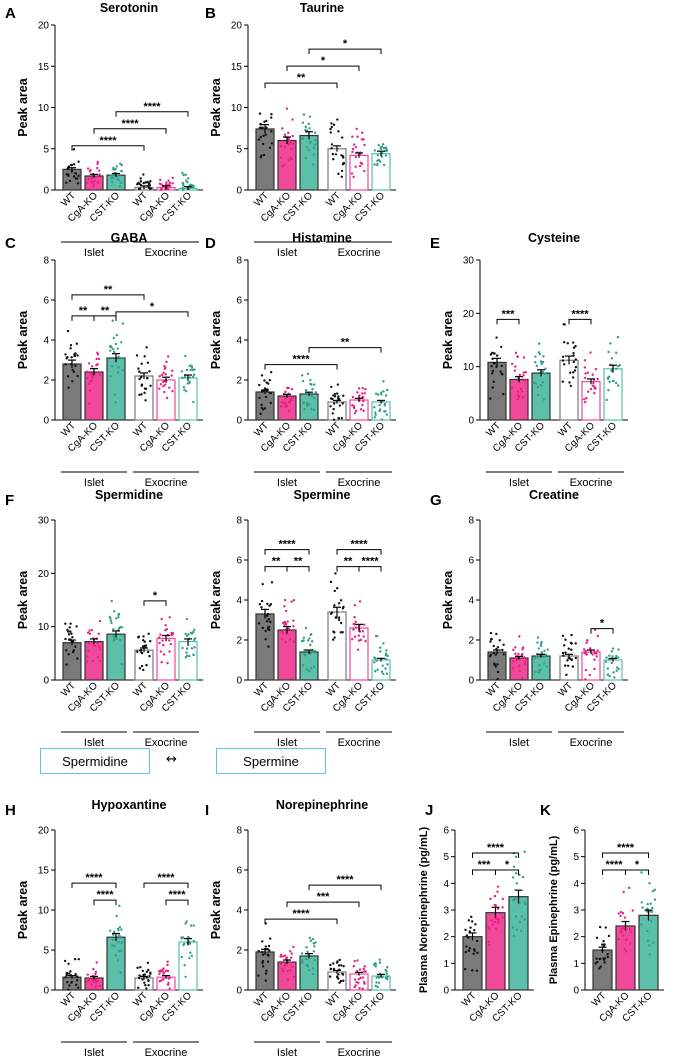 Image resolution: width=685 pixels, height=1064 pixels. Describe the element at coordinates (216, 339) in the screenshot. I see `y-axis-label: Peak area` at that location.